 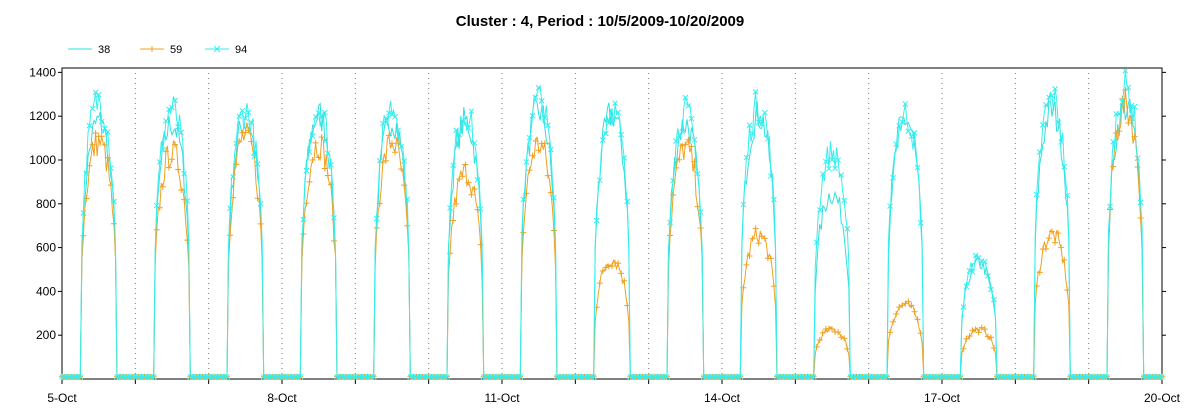 I want to click on legend-label: 38, so click(x=104, y=50).